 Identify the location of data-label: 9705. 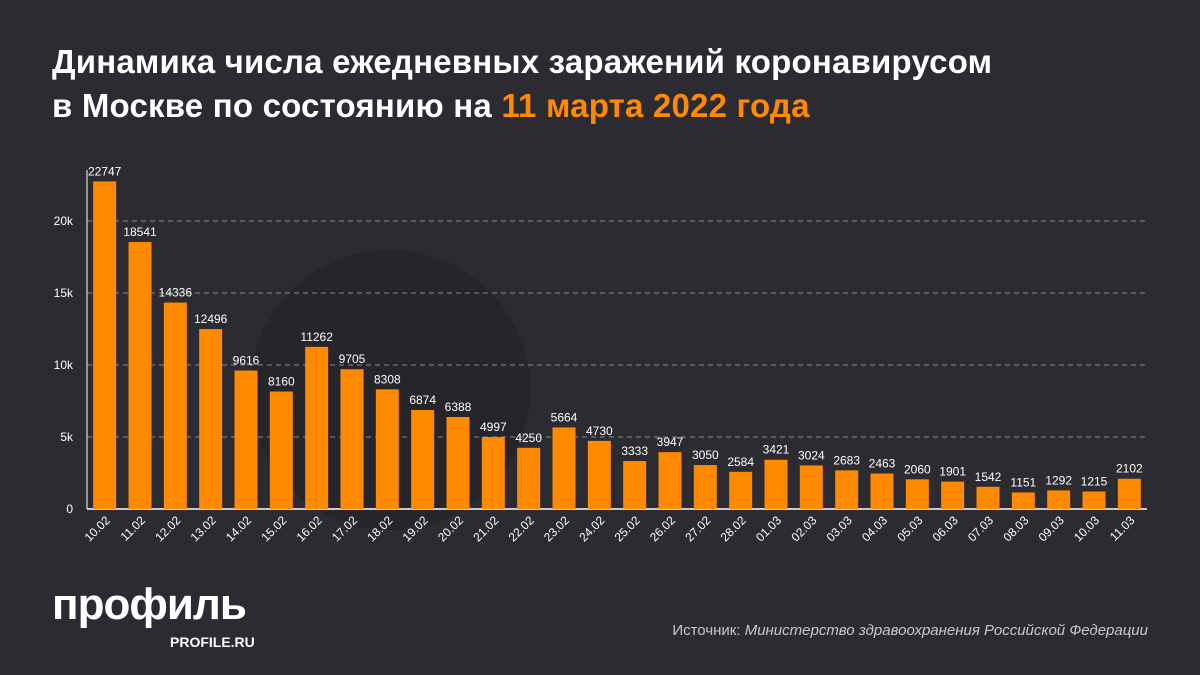
(352, 359).